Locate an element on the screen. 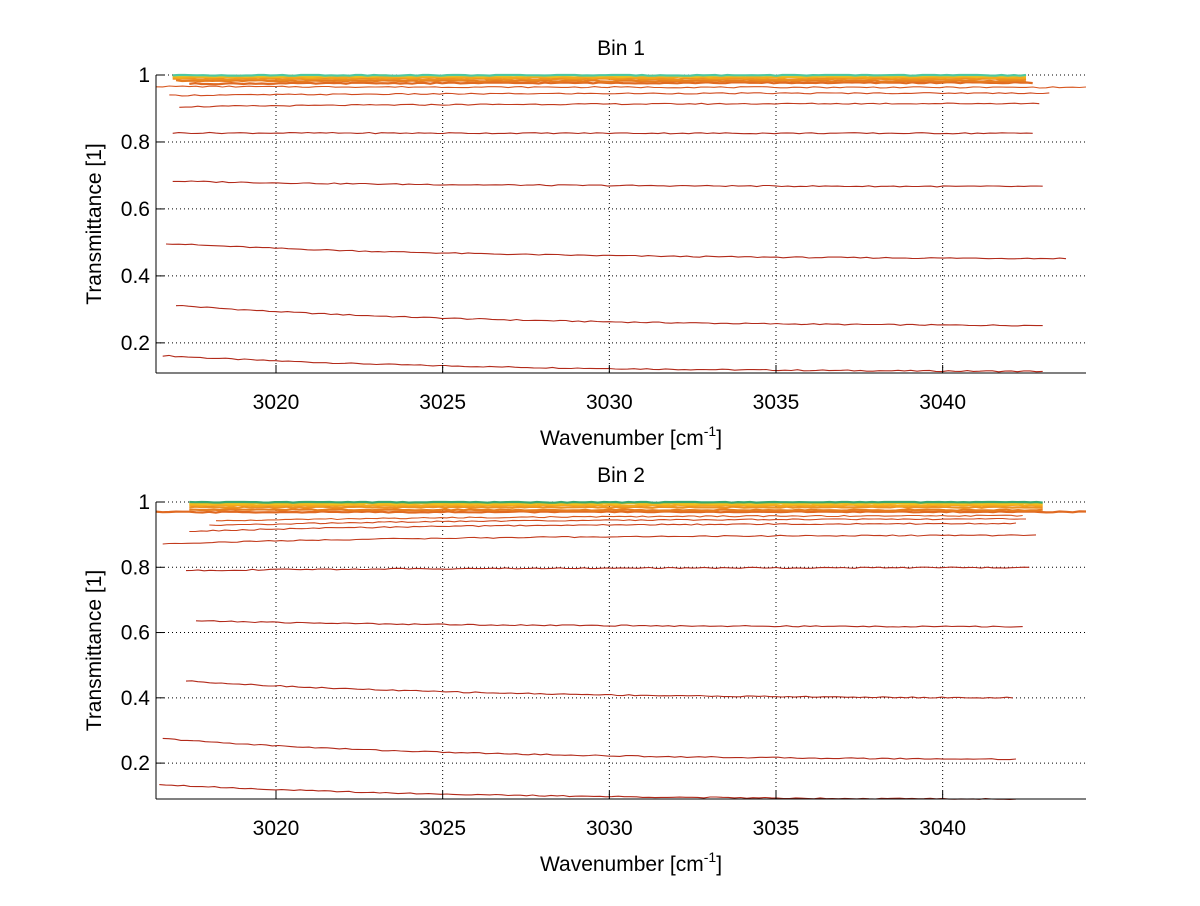 The height and width of the screenshot is (906, 1200). chart-title: Bin 2 is located at coordinates (621, 475).